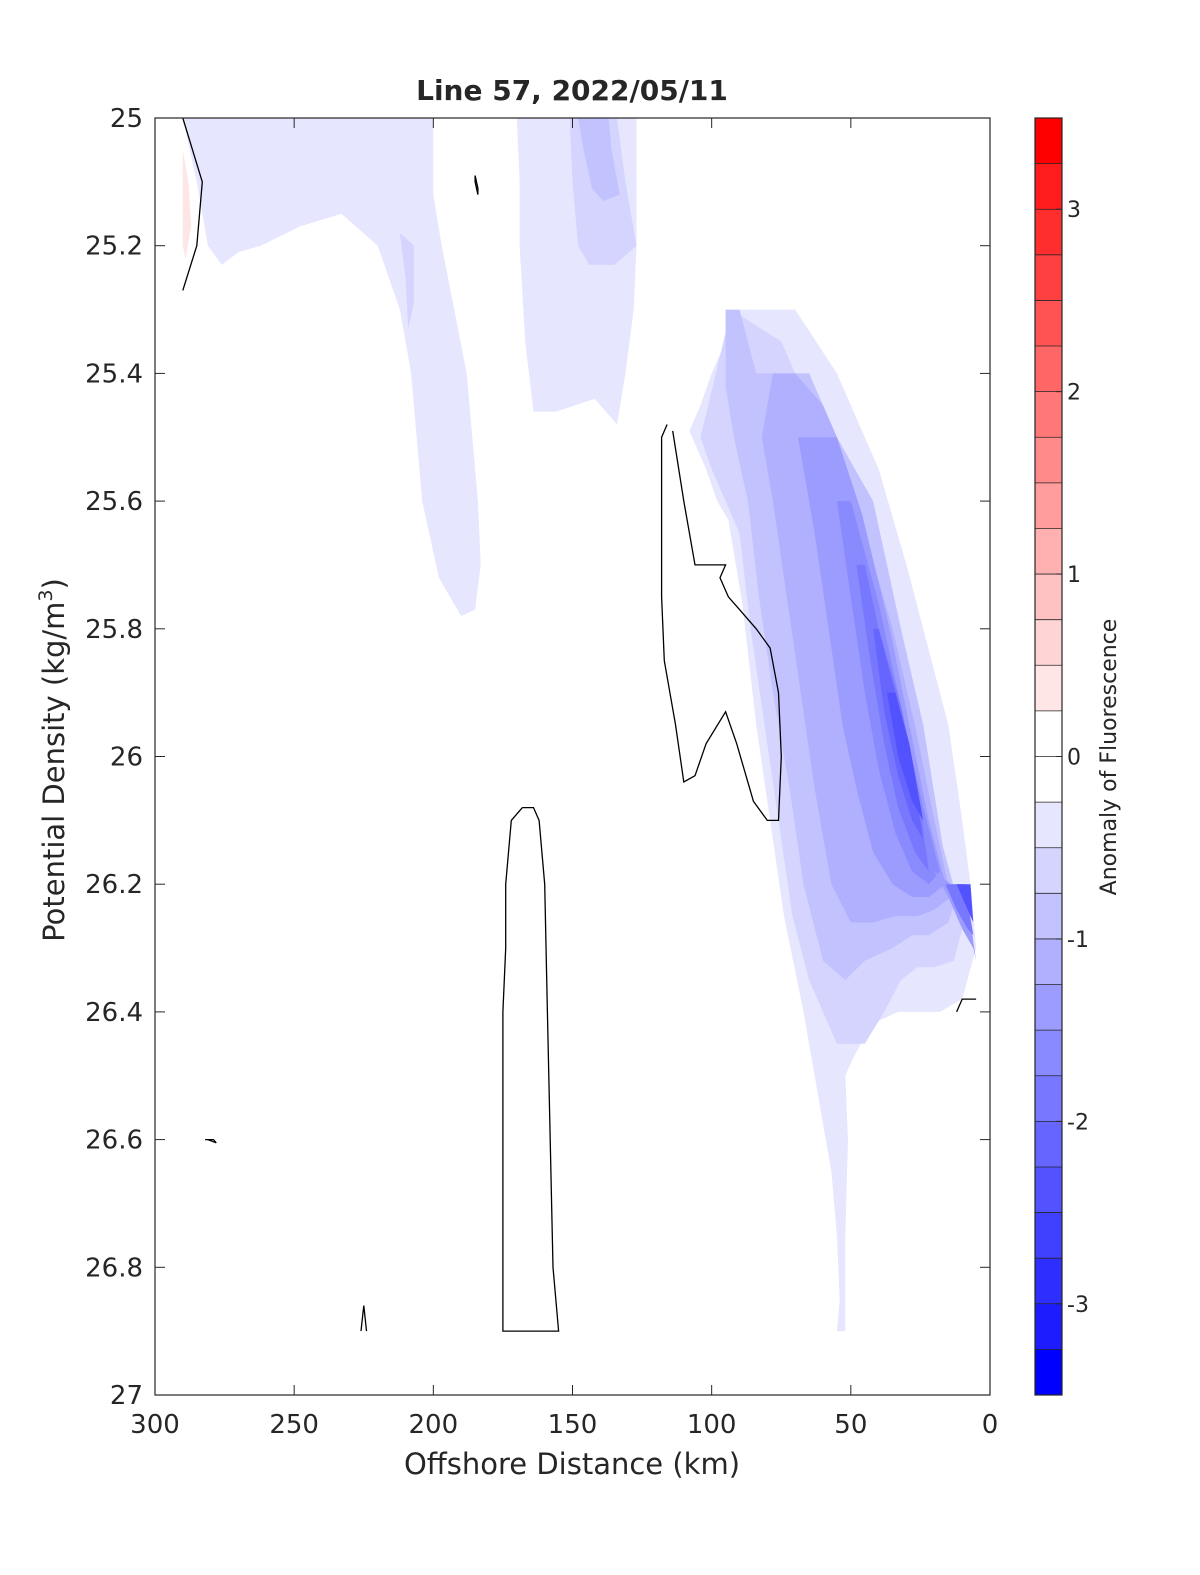  What do you see at coordinates (114, 630) in the screenshot?
I see `y-tick-label: 25.8` at bounding box center [114, 630].